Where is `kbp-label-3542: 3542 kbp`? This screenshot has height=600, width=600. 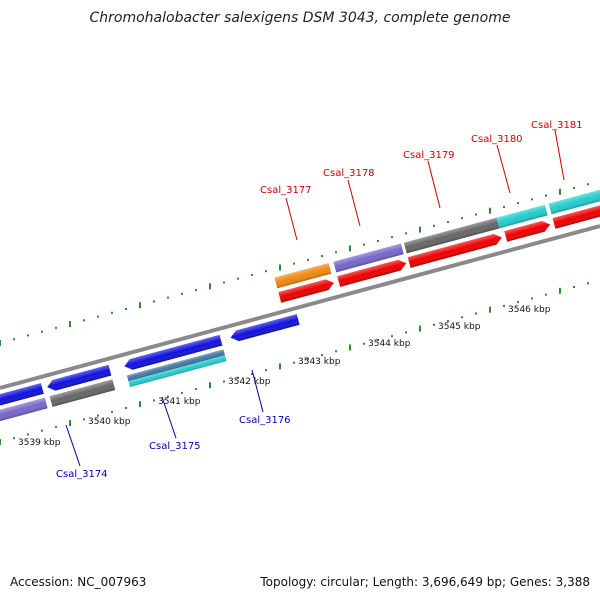
kbp-label-3542: 3542 kbp is located at coordinates (249, 382).